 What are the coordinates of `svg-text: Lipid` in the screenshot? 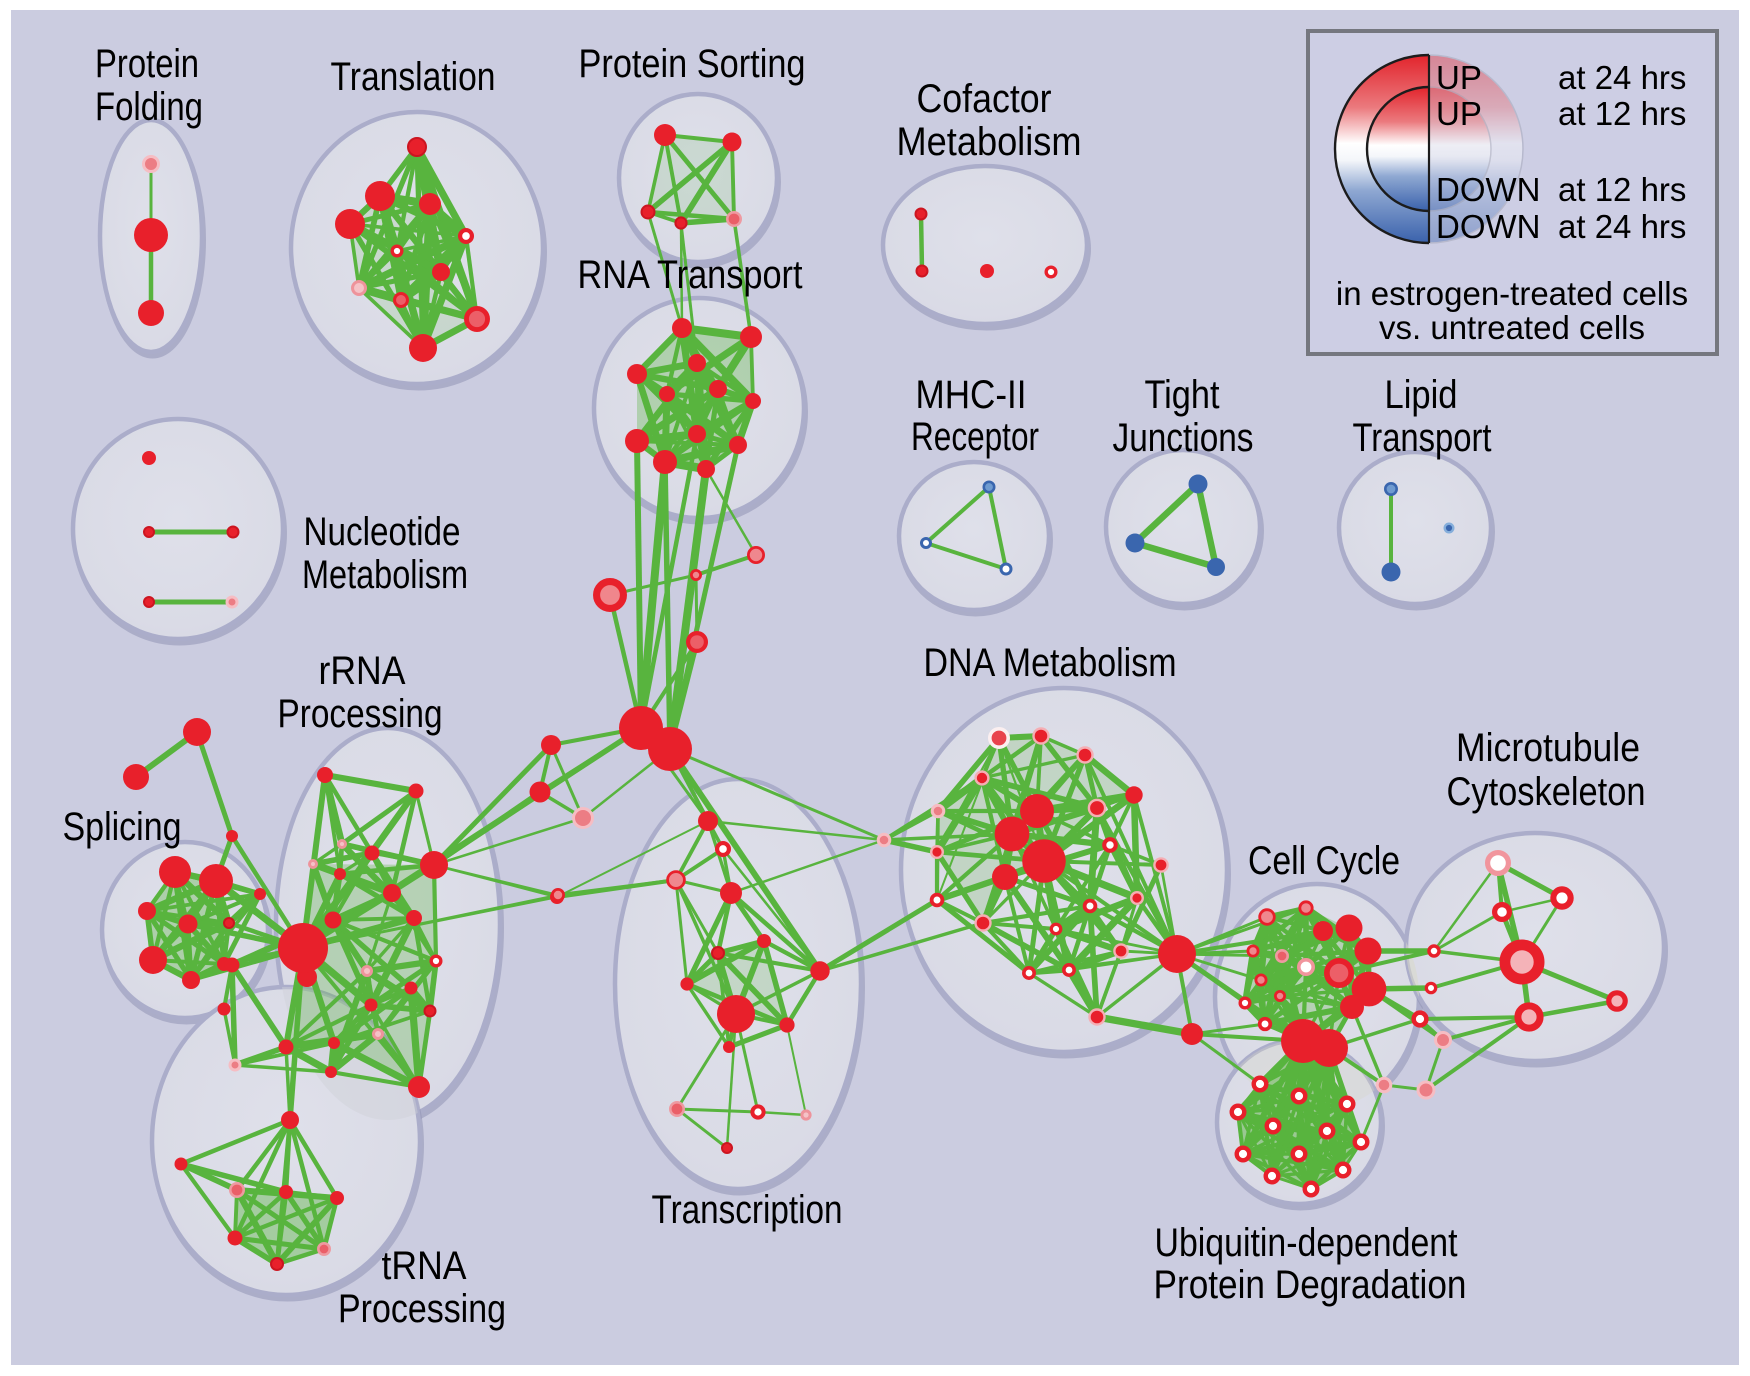 It's located at (1421, 395).